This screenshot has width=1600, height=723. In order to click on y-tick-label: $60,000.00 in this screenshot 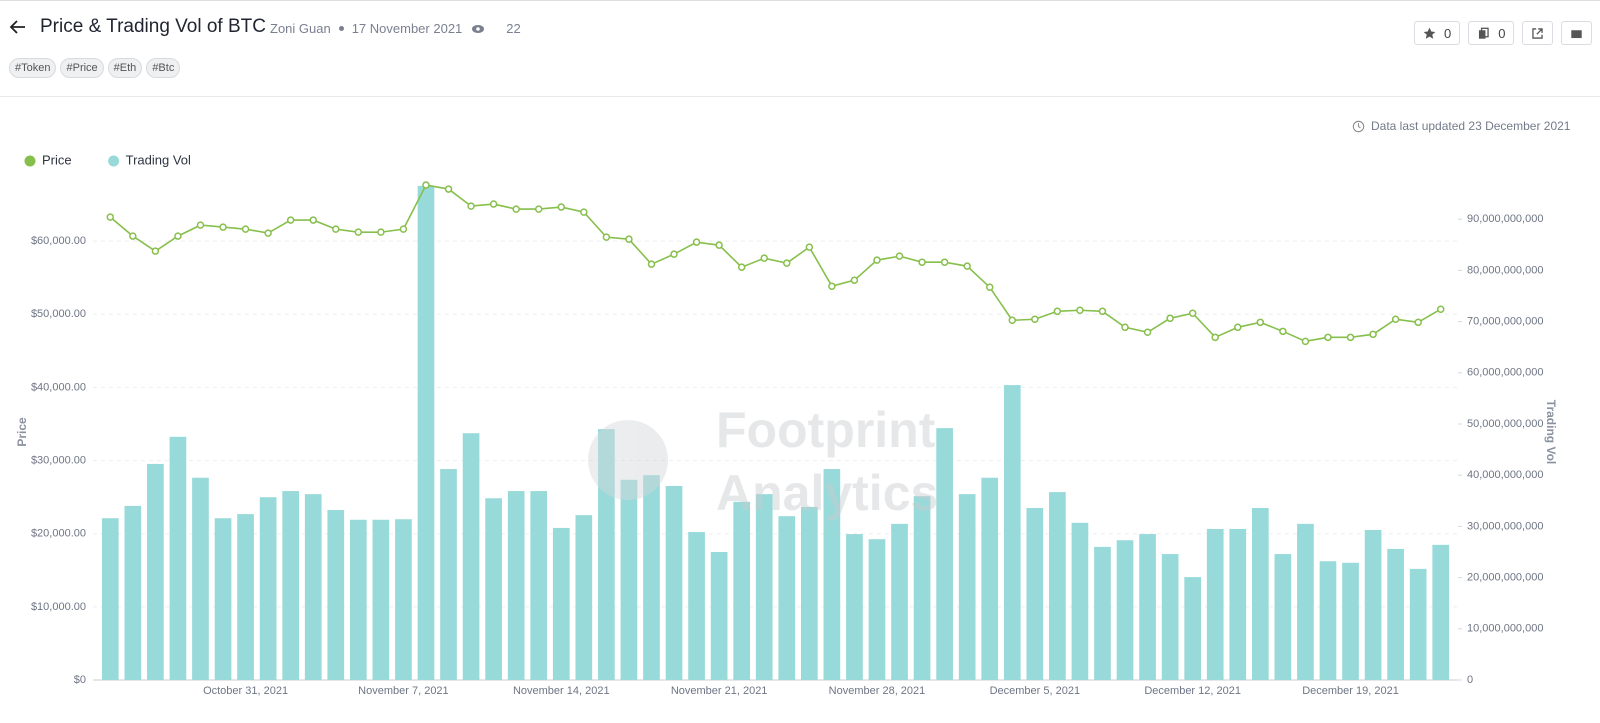, I will do `click(58, 241)`.